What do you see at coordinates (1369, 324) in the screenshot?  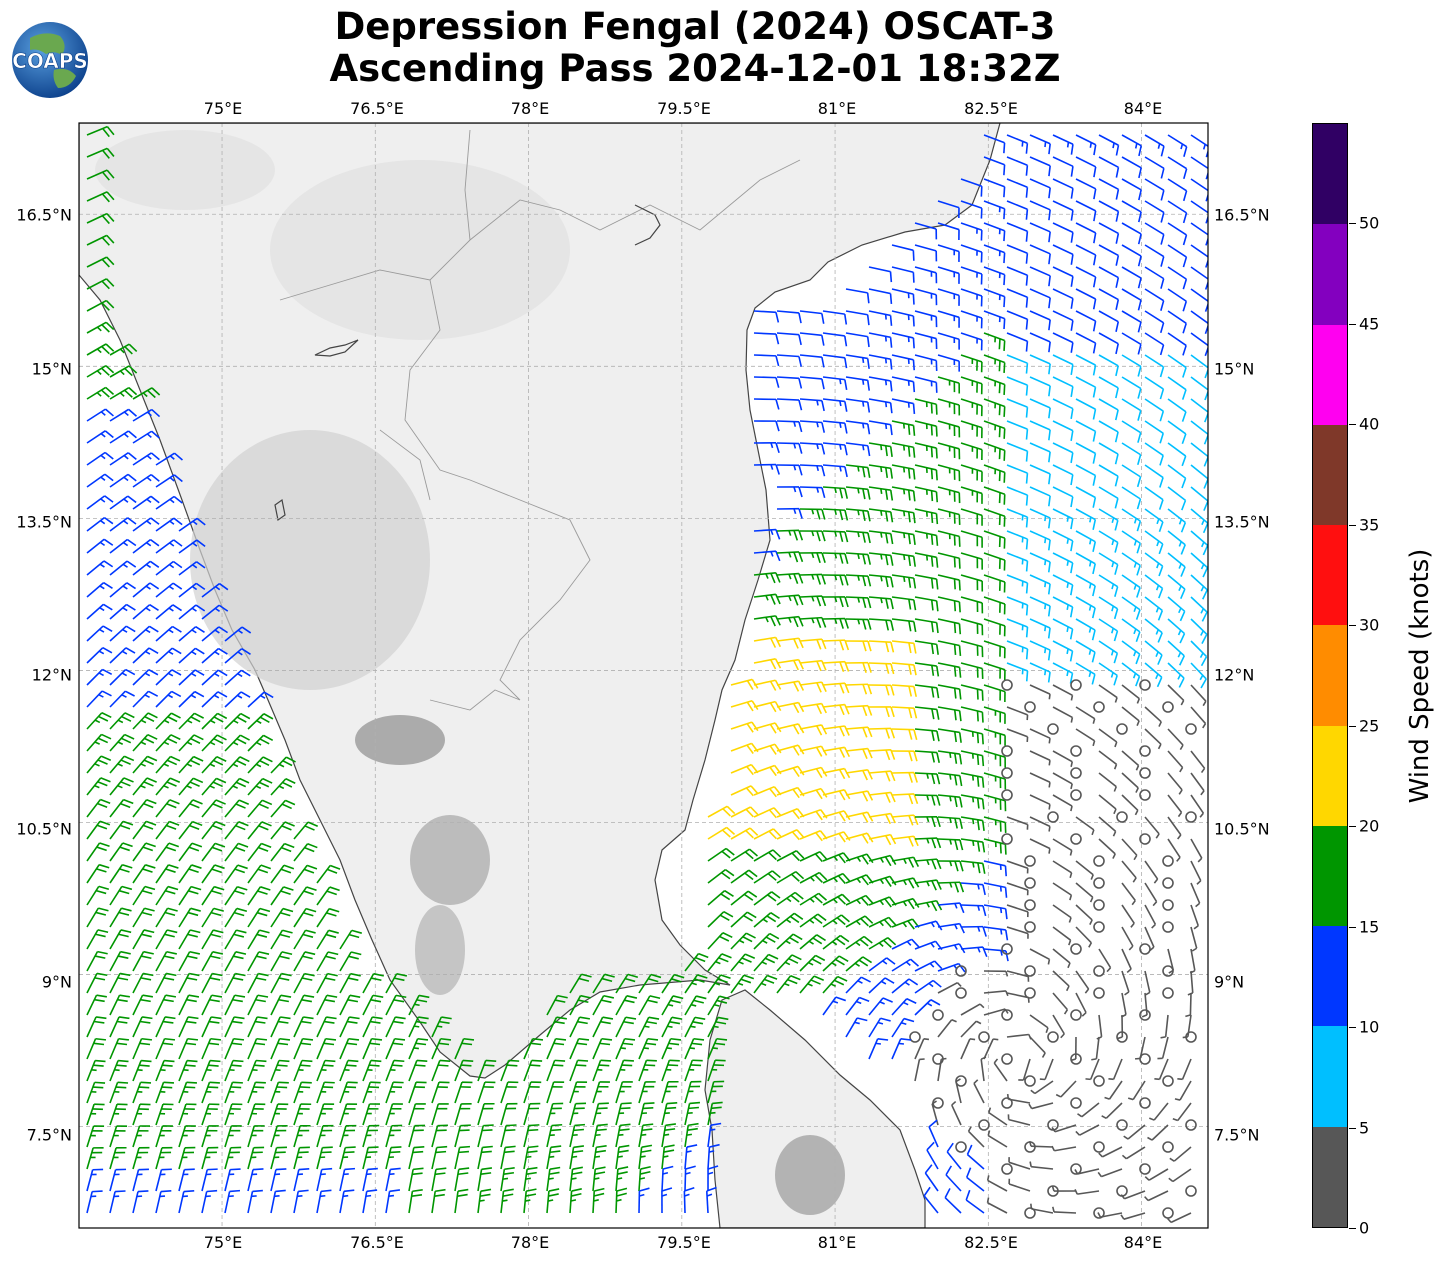 I see `colorbar-label-45: 45` at bounding box center [1369, 324].